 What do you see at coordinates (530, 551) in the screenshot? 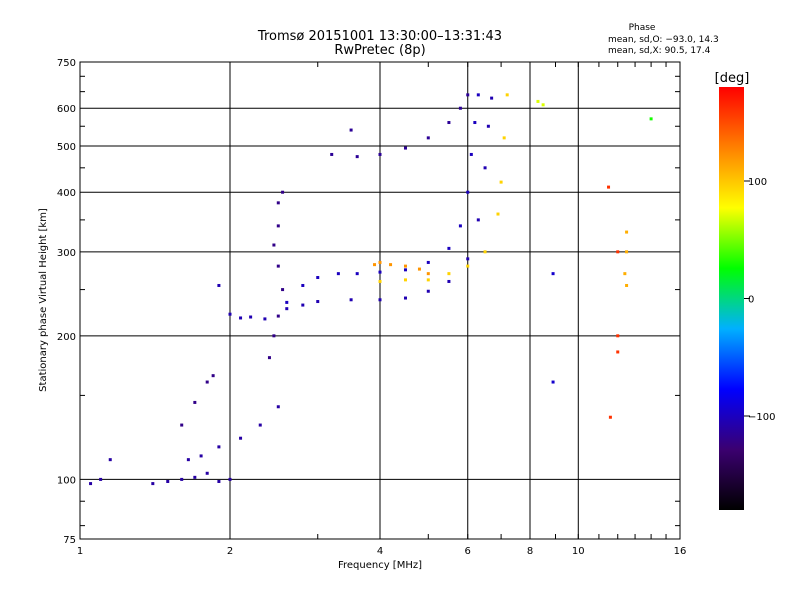
I see `x-tick-label: 8` at bounding box center [530, 551].